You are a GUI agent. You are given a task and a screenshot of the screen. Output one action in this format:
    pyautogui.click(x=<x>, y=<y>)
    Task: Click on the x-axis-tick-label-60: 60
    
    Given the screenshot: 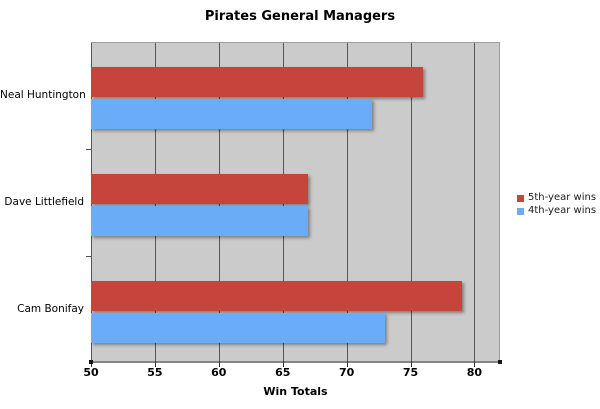 What is the action you would take?
    pyautogui.click(x=219, y=372)
    